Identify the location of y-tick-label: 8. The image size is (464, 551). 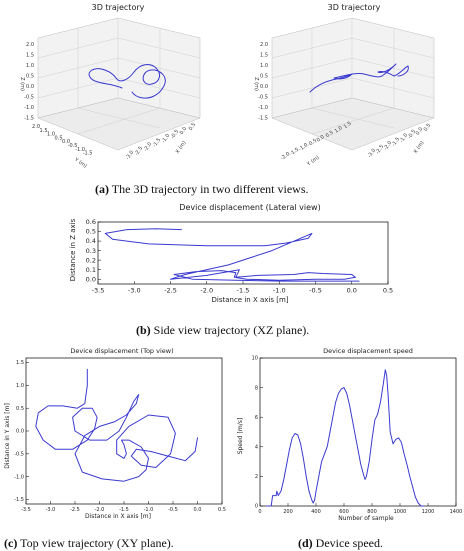
(256, 388).